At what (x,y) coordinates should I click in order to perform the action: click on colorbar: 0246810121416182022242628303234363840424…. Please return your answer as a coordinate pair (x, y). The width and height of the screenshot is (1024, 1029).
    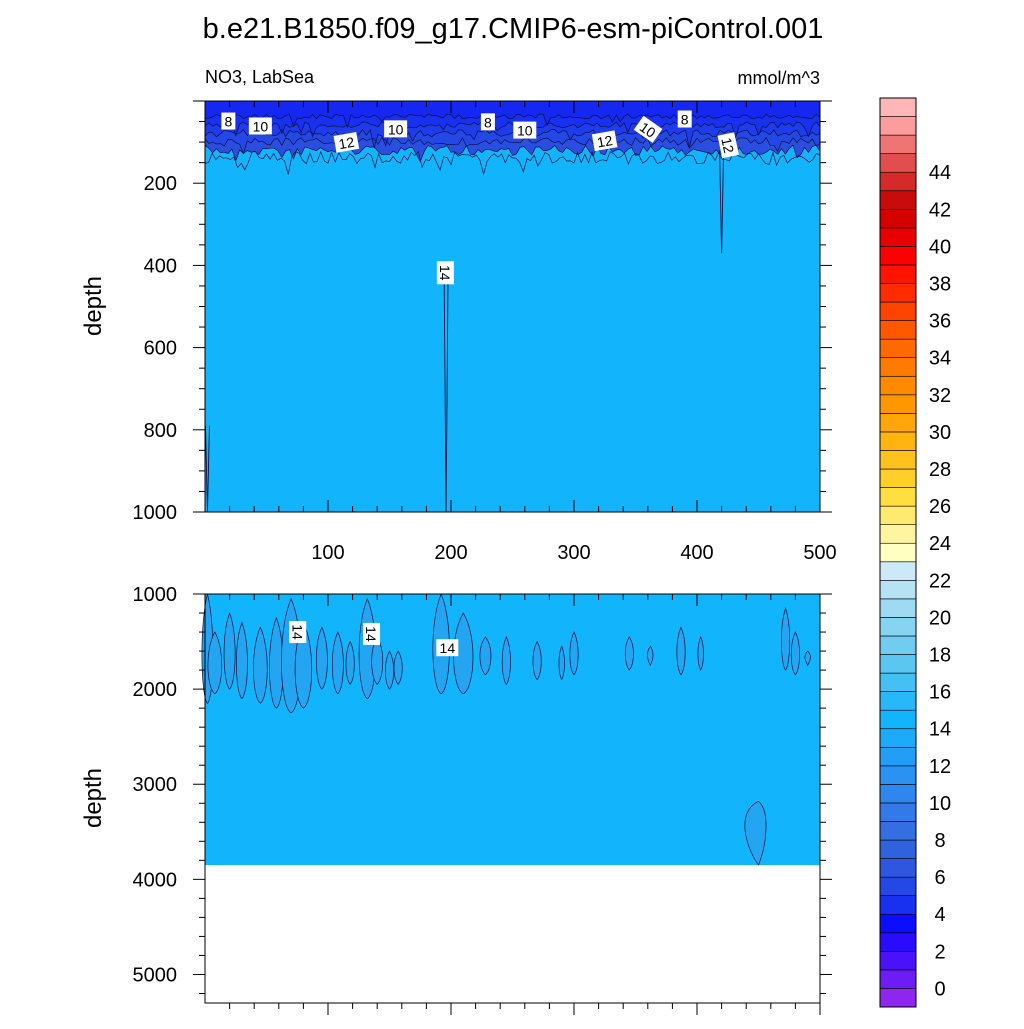
    Looking at the image, I should click on (915, 552).